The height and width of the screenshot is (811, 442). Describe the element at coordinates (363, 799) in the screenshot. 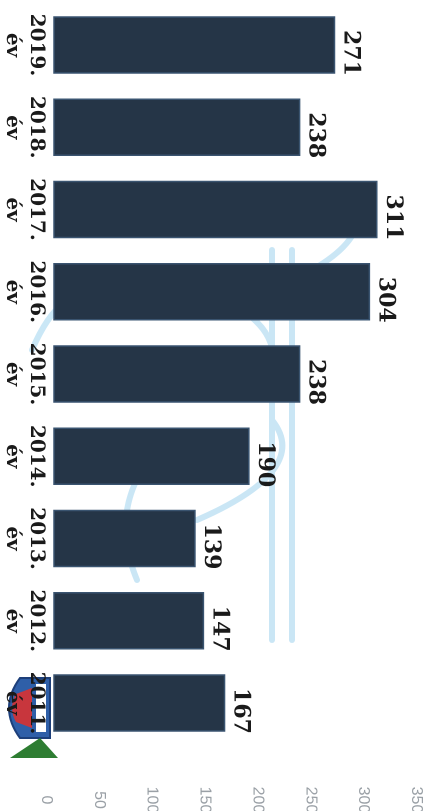

I see `y-tick-label: 300` at that location.